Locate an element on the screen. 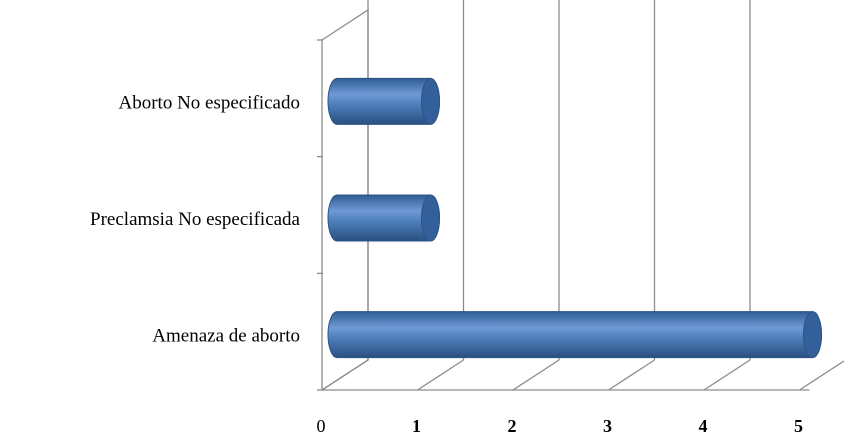 The width and height of the screenshot is (844, 439). x-tick-labels: 0 1 2 3 4 5 is located at coordinates (560, 426).